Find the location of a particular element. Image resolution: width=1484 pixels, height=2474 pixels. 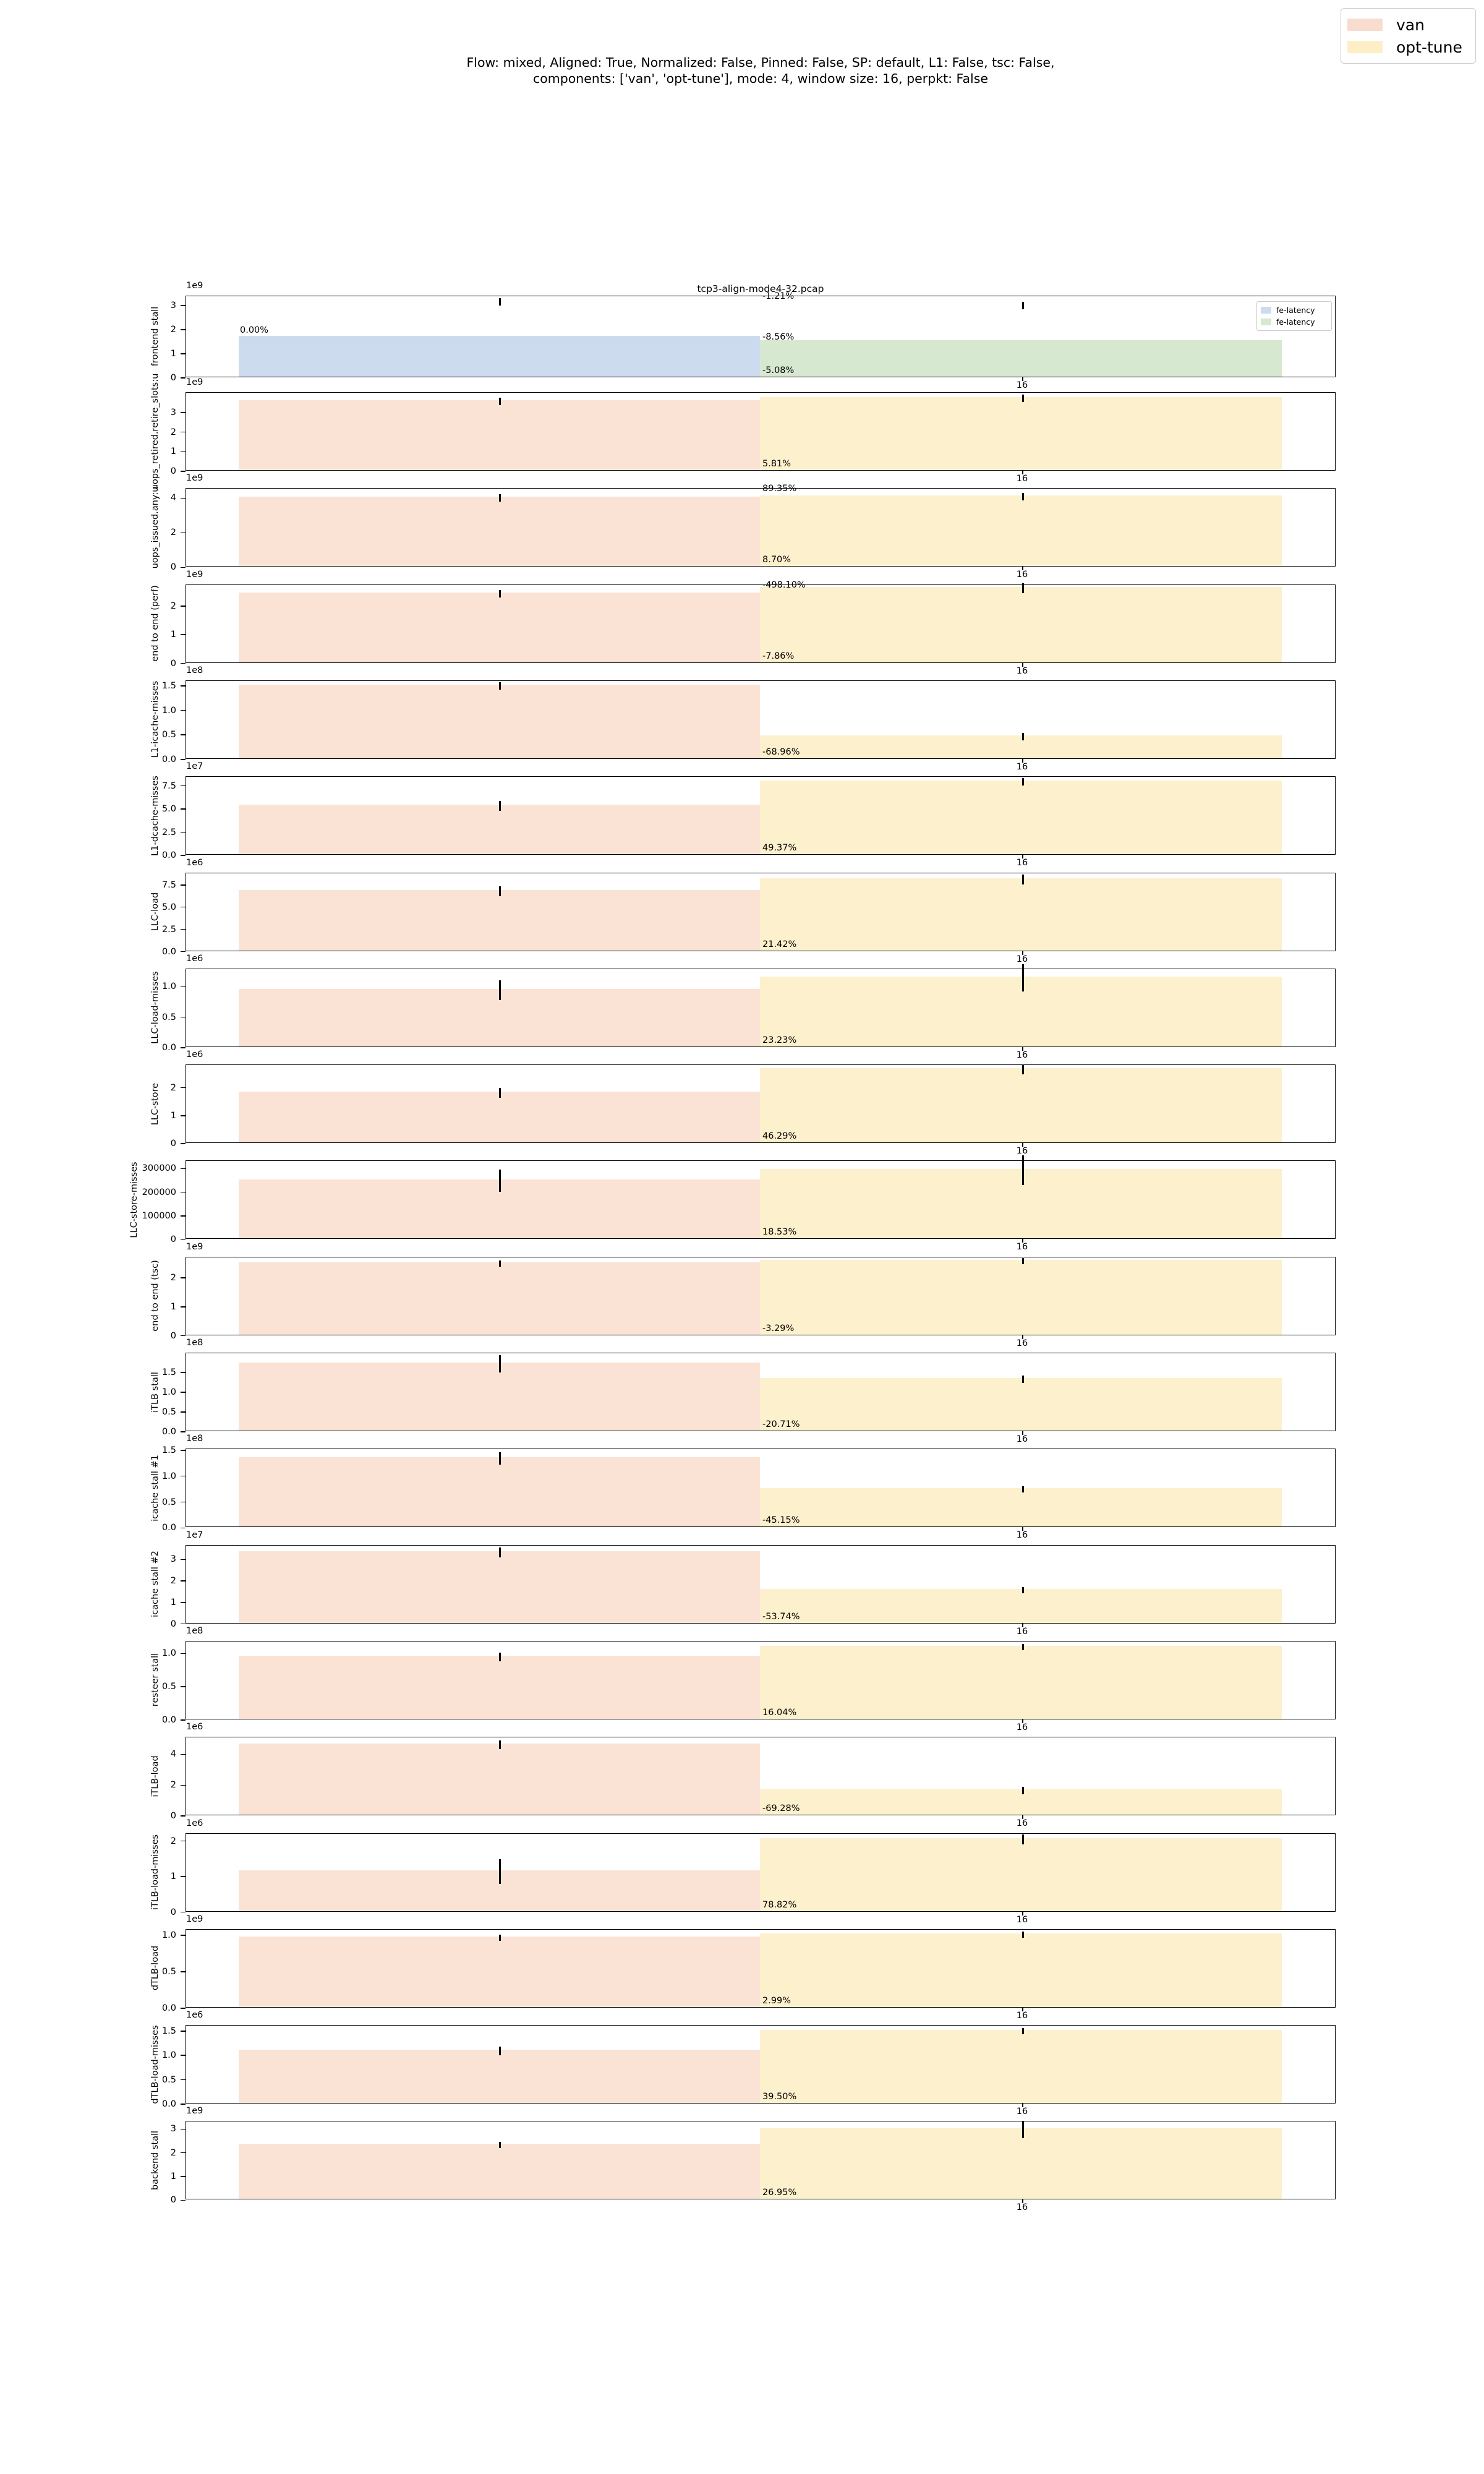

pct-annotation-bottom: -69.28% is located at coordinates (781, 1809).